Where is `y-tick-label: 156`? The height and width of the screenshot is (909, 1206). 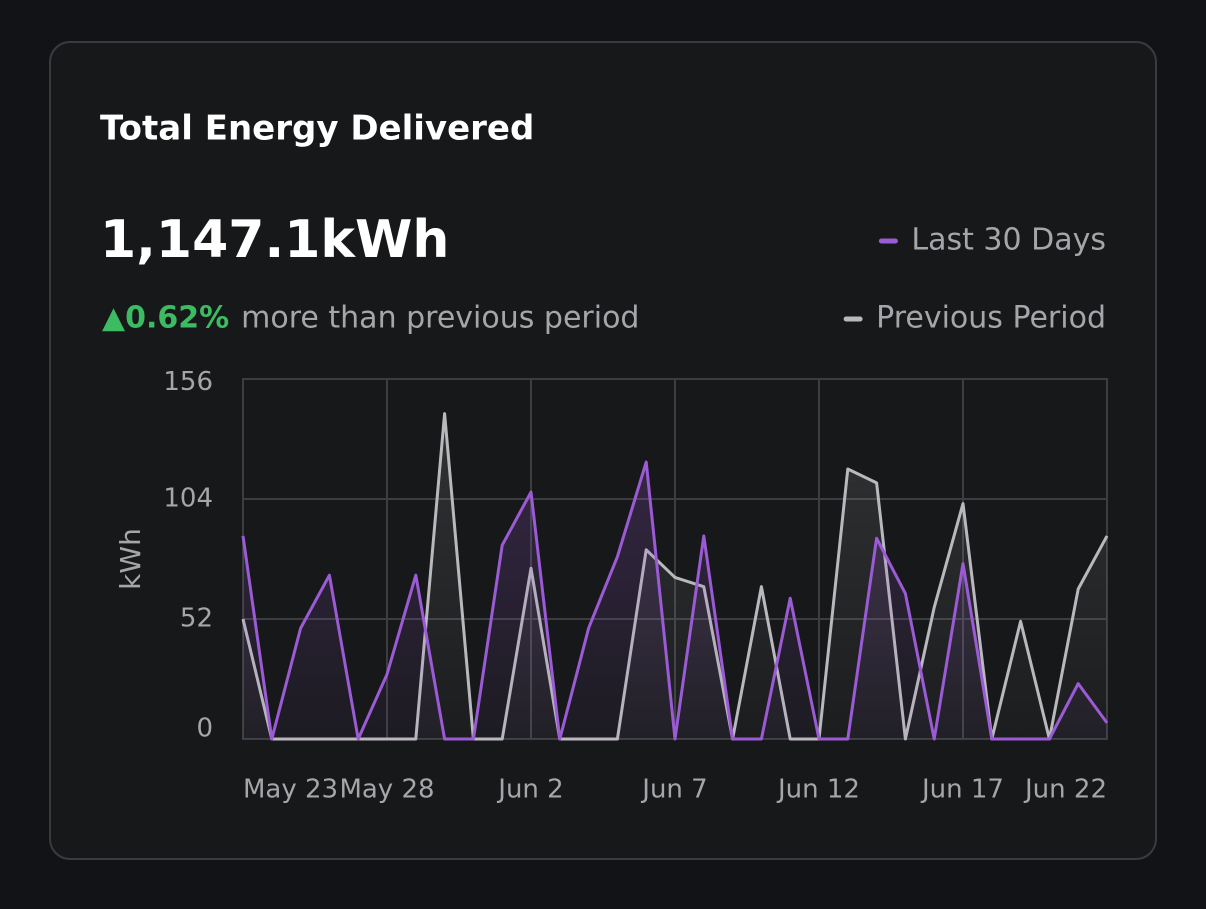
y-tick-label: 156 is located at coordinates (188, 382).